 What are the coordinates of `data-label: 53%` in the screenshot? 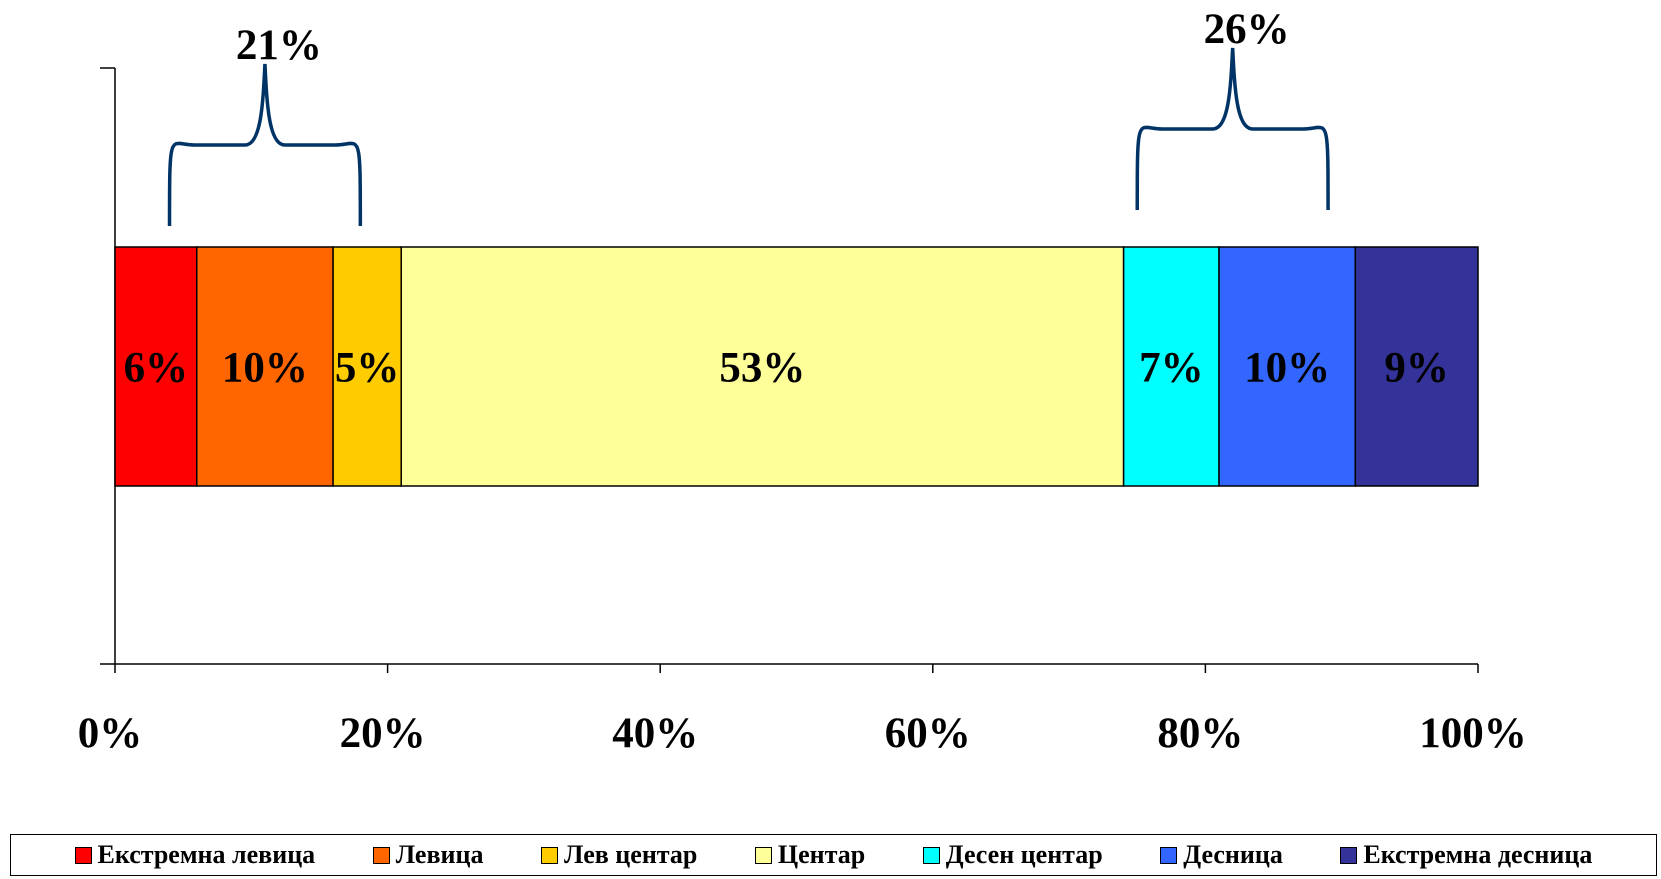 It's located at (762, 368).